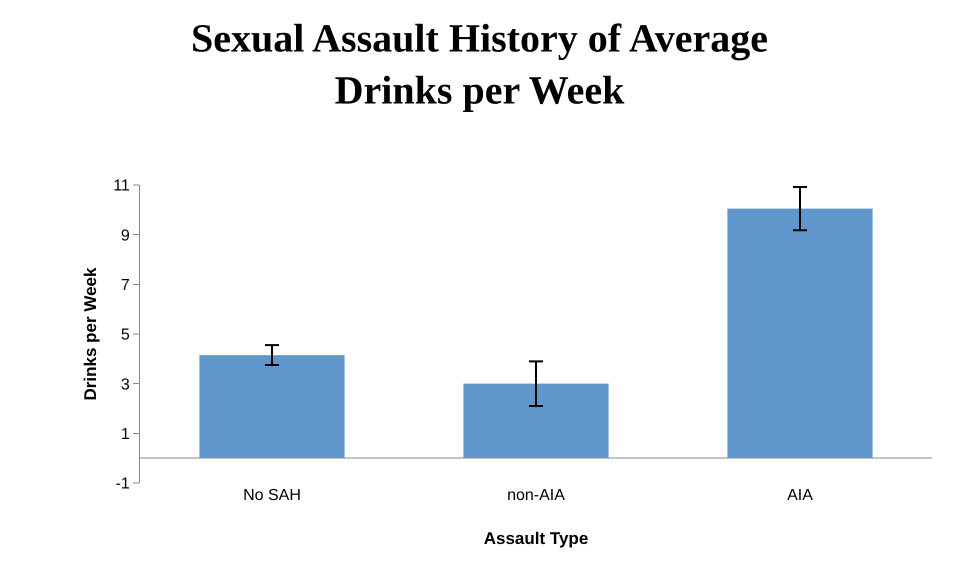 Image resolution: width=959 pixels, height=573 pixels. Describe the element at coordinates (125, 385) in the screenshot. I see `y-tick-label: 3` at that location.